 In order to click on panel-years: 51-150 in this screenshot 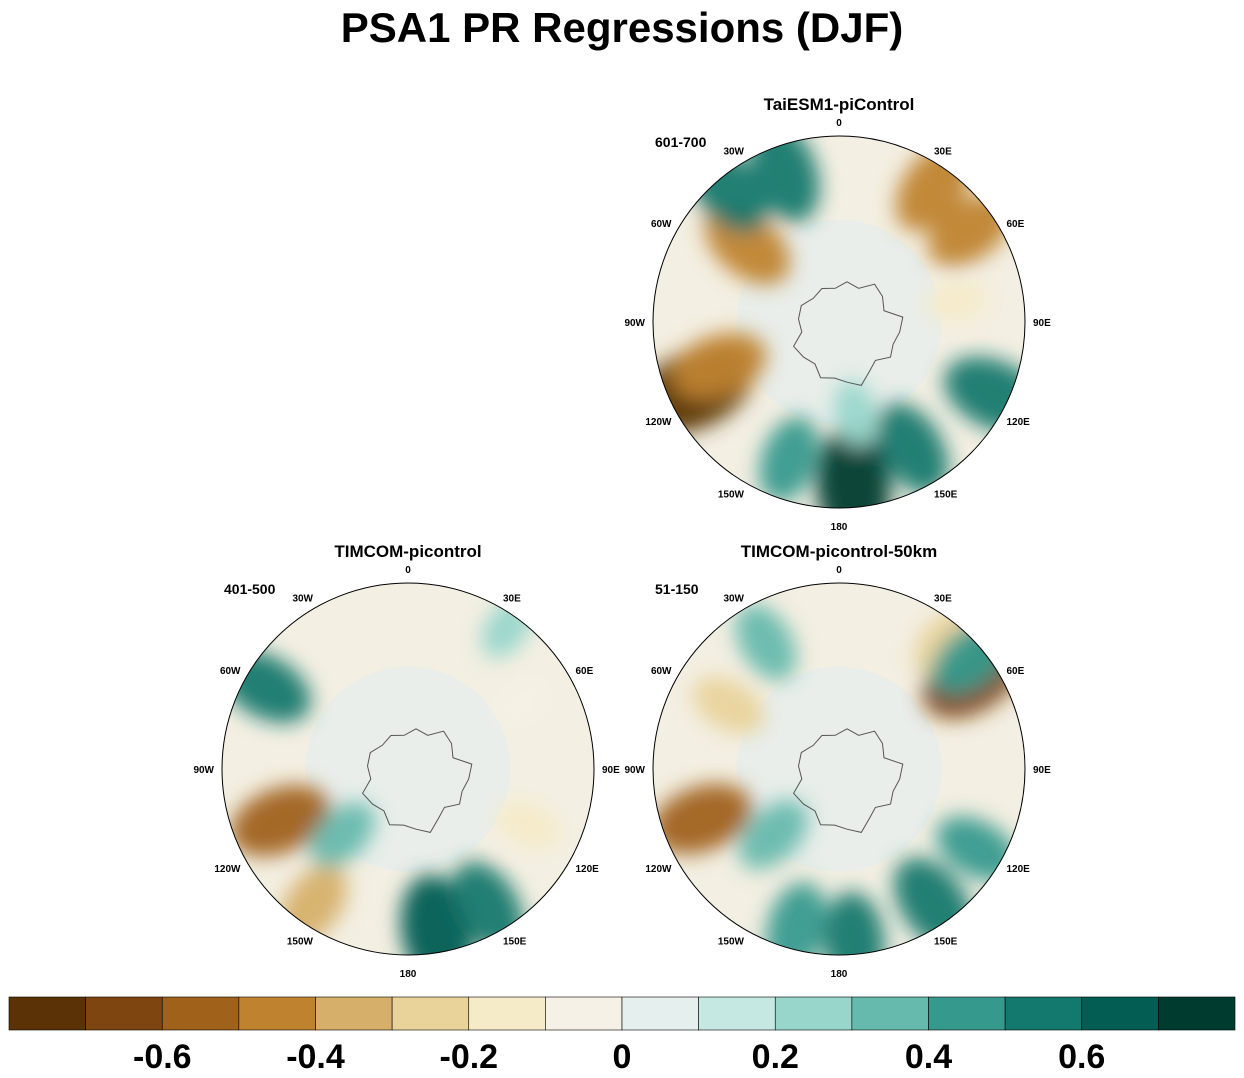, I will do `click(677, 589)`.